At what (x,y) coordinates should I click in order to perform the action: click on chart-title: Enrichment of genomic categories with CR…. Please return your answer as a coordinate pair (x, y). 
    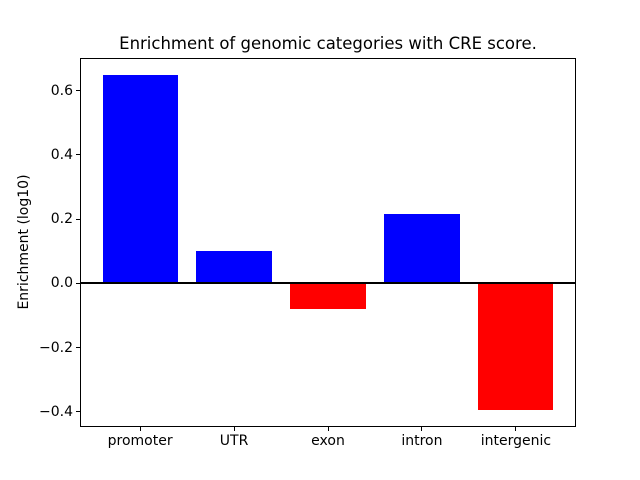
    Looking at the image, I should click on (328, 43).